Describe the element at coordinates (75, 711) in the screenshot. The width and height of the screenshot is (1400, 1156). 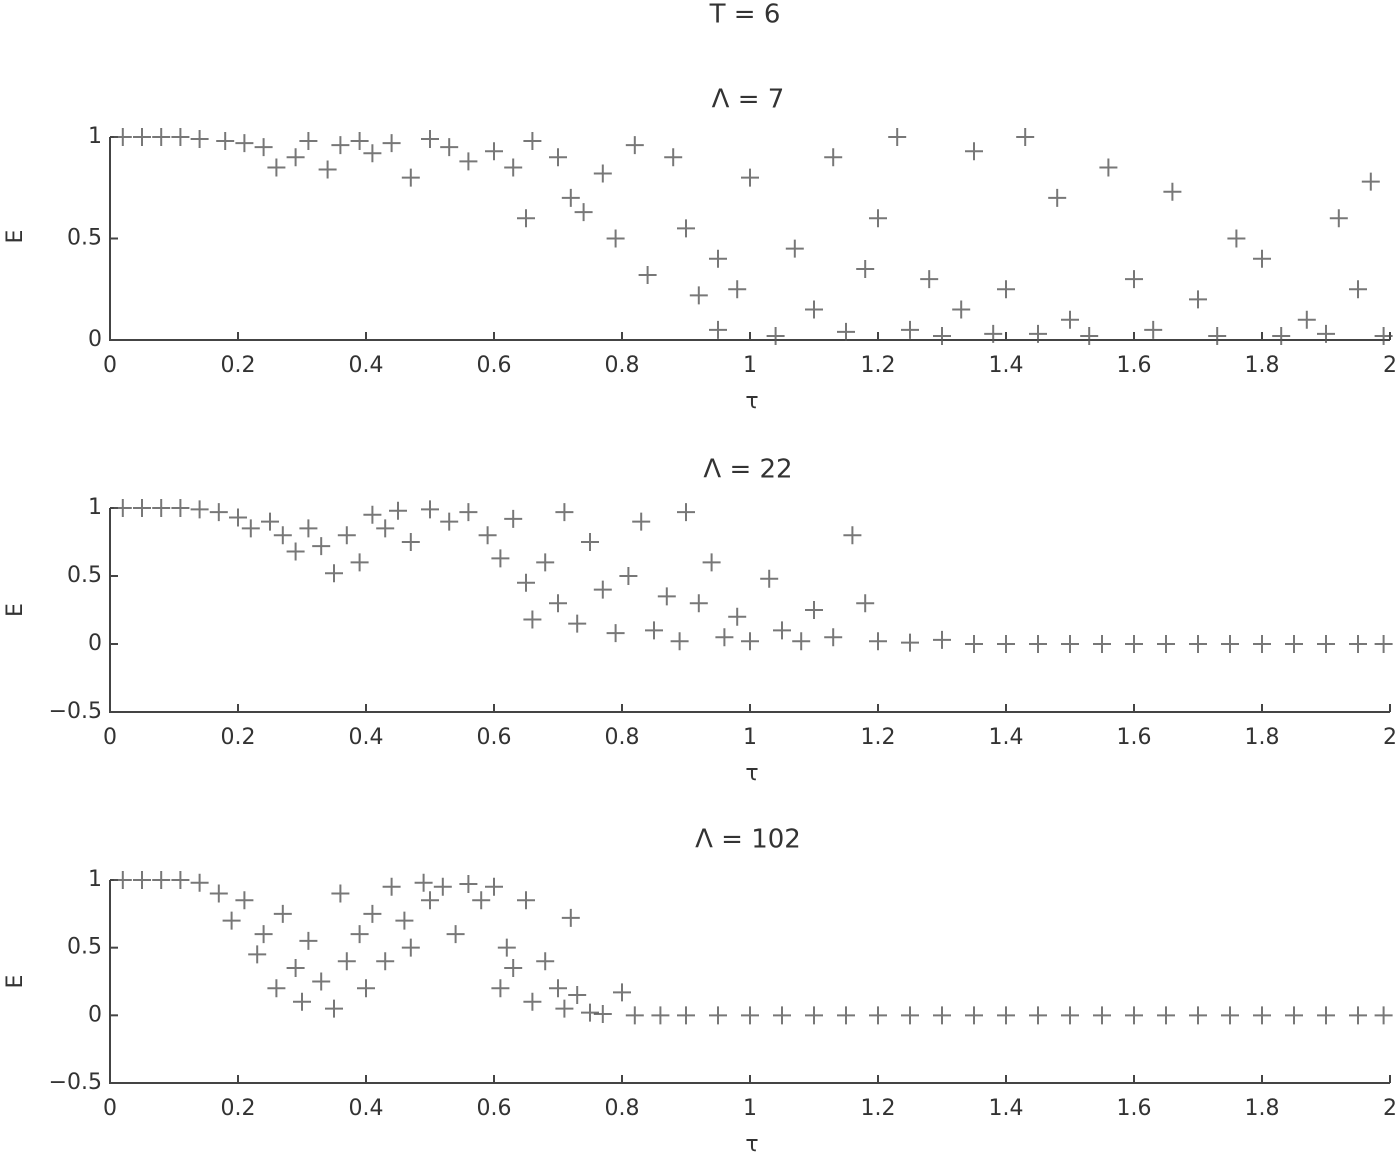
I see `y-tick-label: −0.5` at that location.